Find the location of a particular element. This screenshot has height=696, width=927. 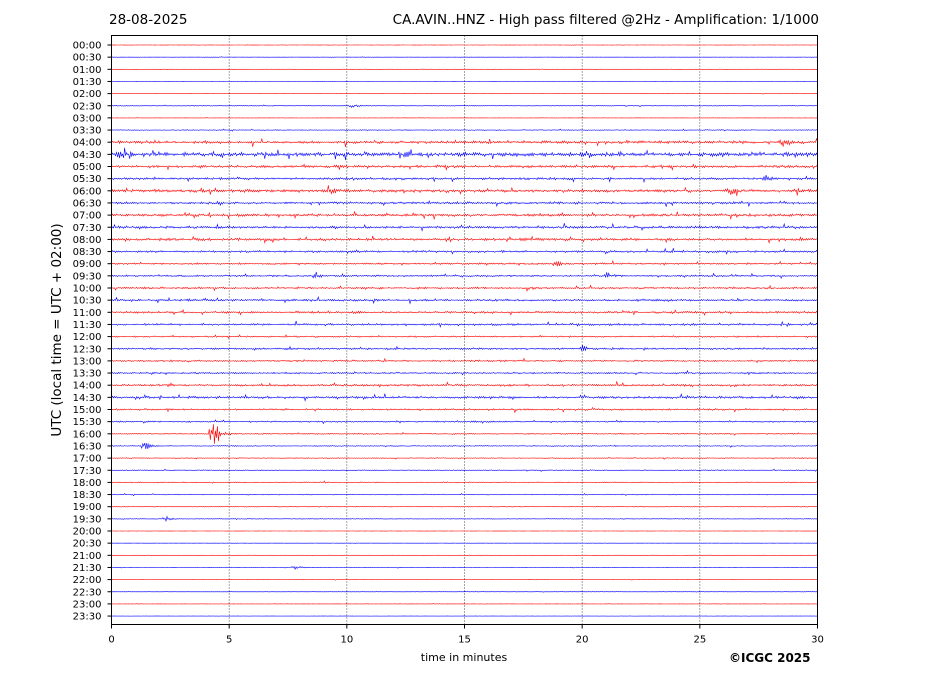

ytick-label-03:30: 03:30 is located at coordinates (87, 131).